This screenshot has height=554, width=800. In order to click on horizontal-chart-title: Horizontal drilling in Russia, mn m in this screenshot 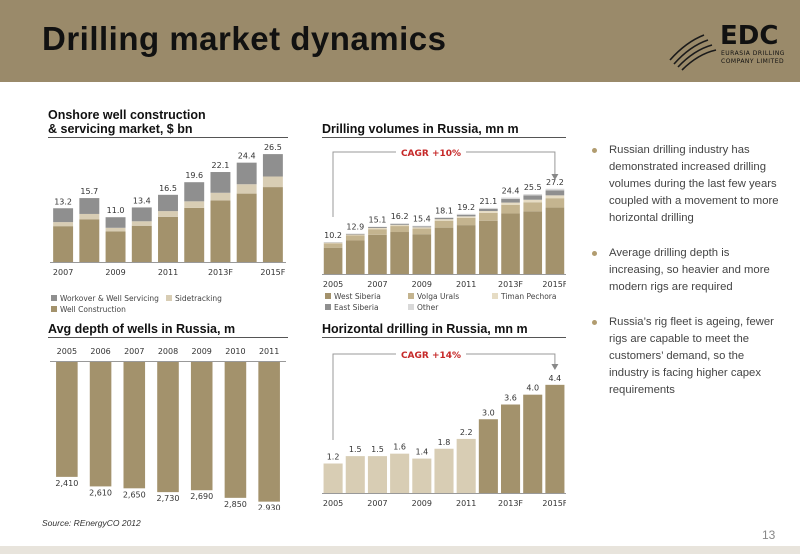, I will do `click(425, 329)`.